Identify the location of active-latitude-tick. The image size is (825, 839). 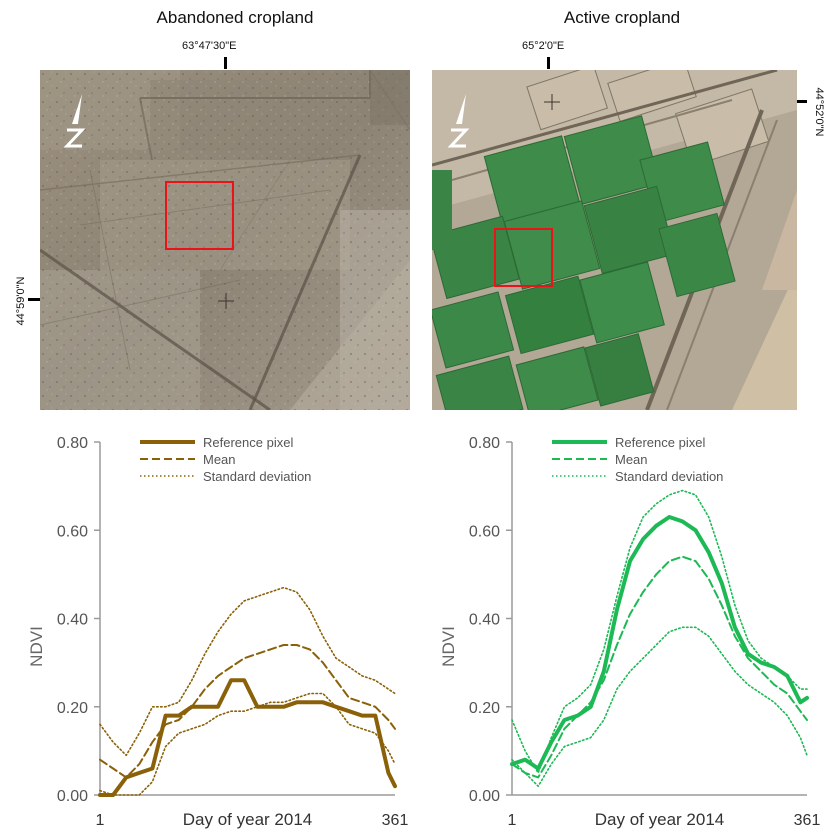
(801, 101).